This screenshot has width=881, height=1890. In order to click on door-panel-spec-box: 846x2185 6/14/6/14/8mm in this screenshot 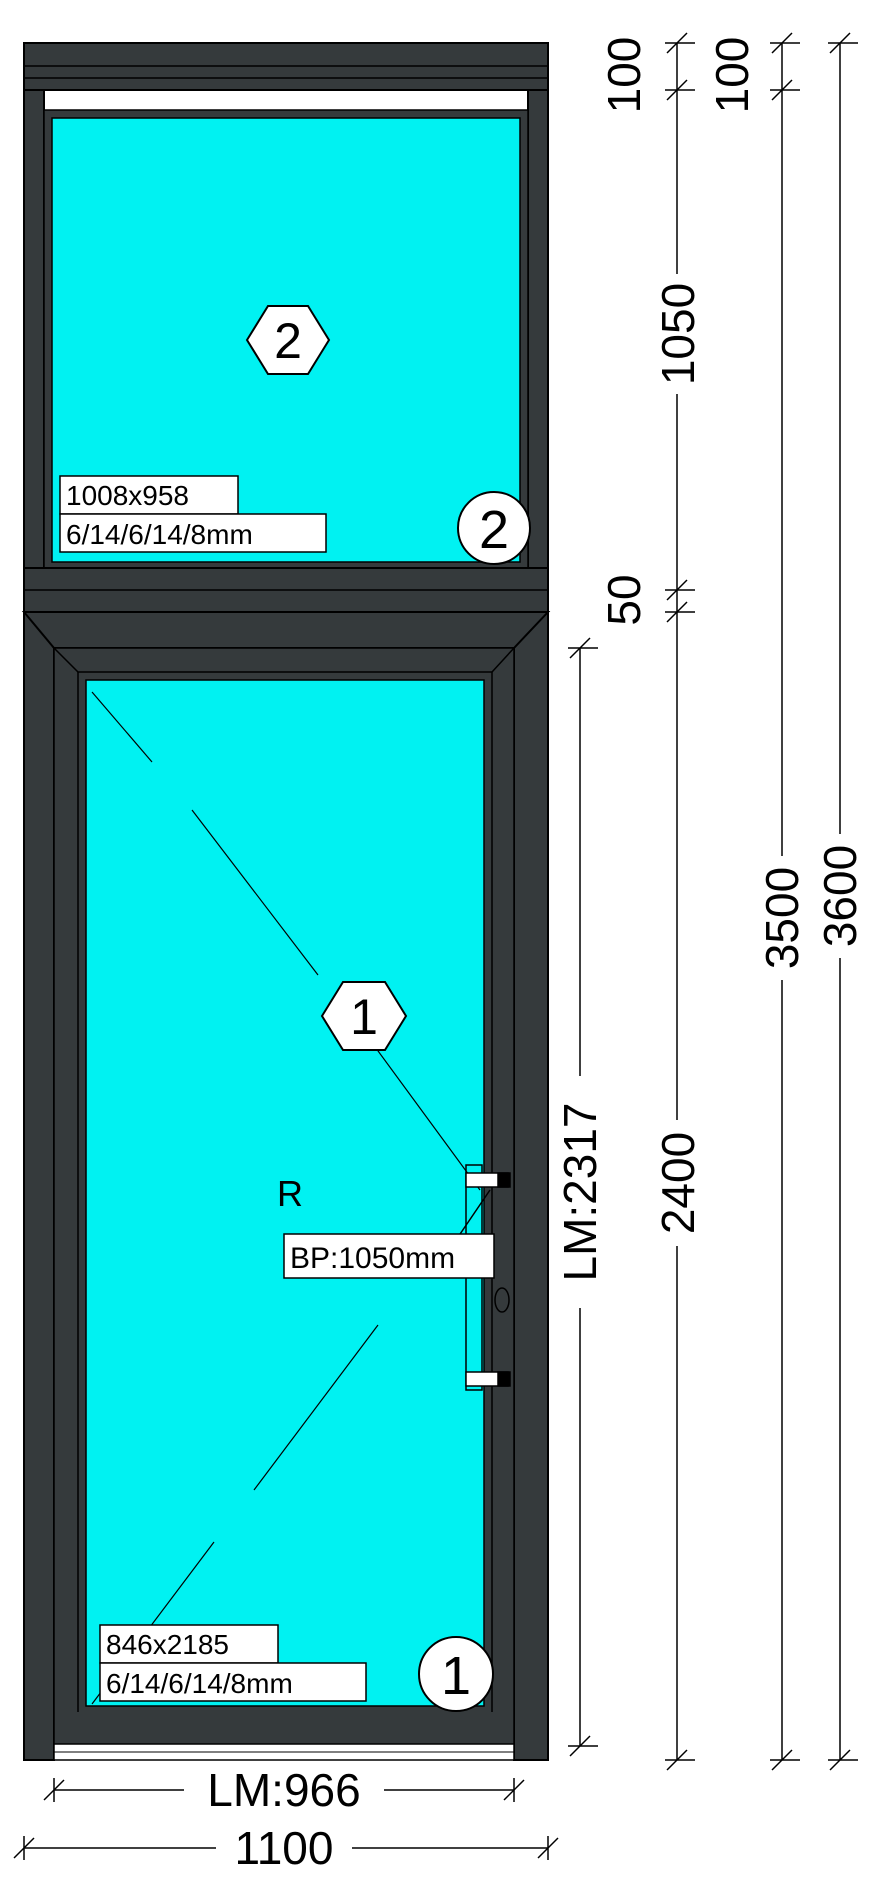, I will do `click(233, 1663)`.